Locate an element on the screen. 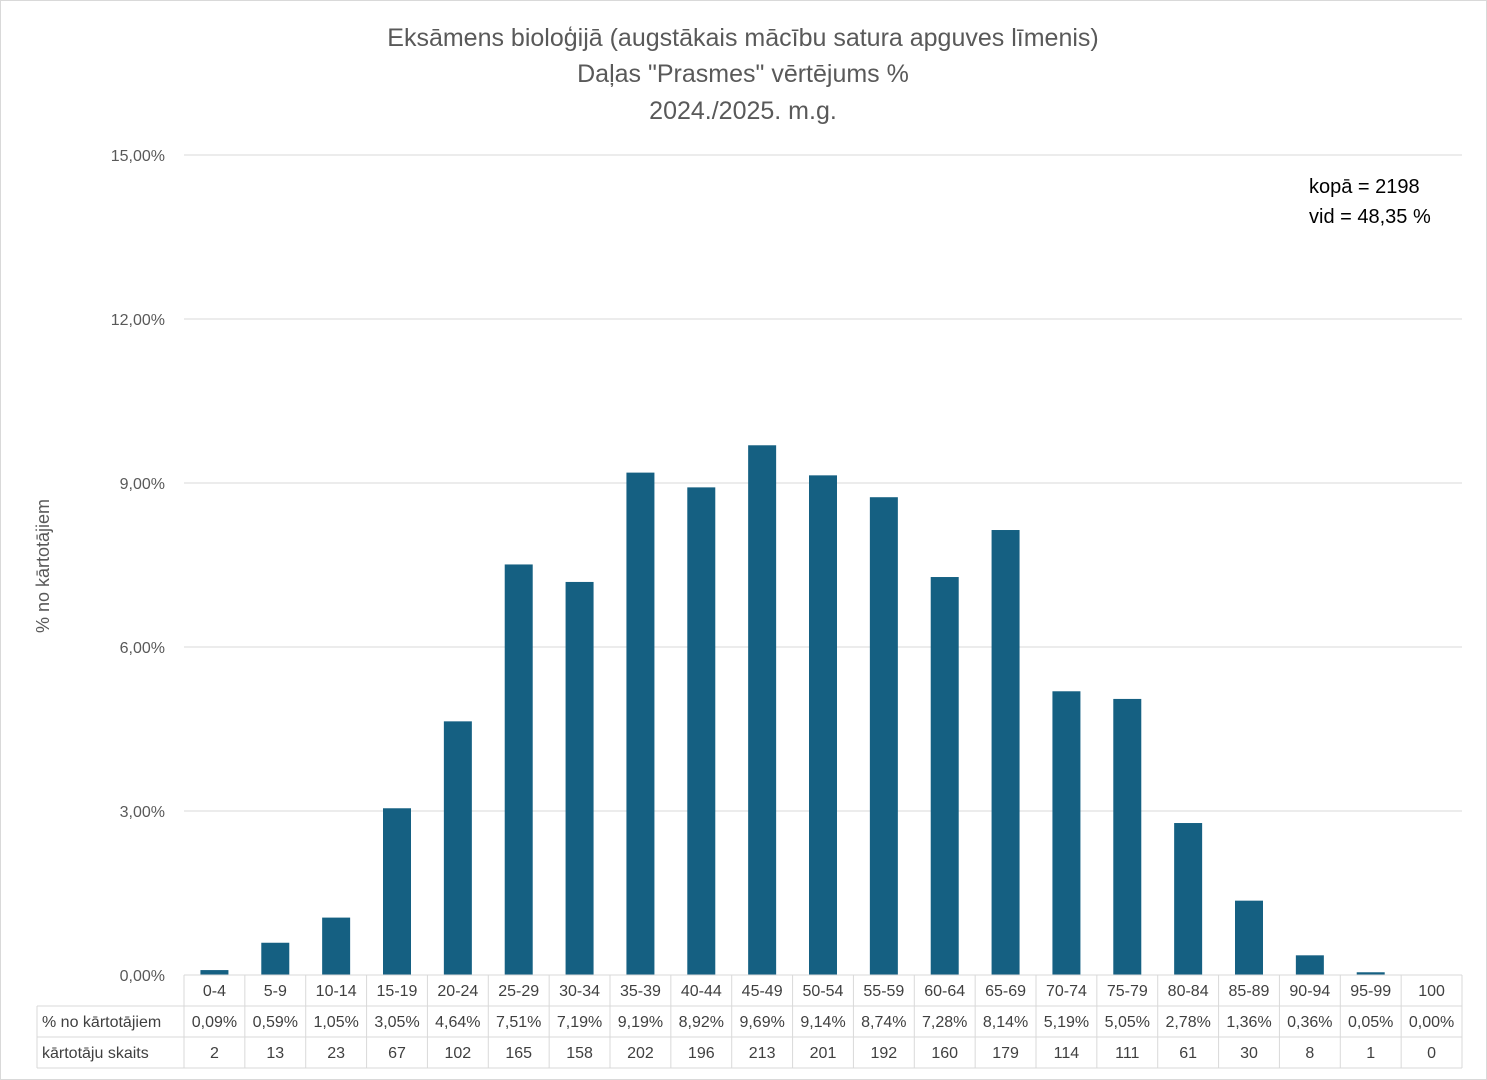  table-row-label: kārtotāju skaits is located at coordinates (95, 1053).